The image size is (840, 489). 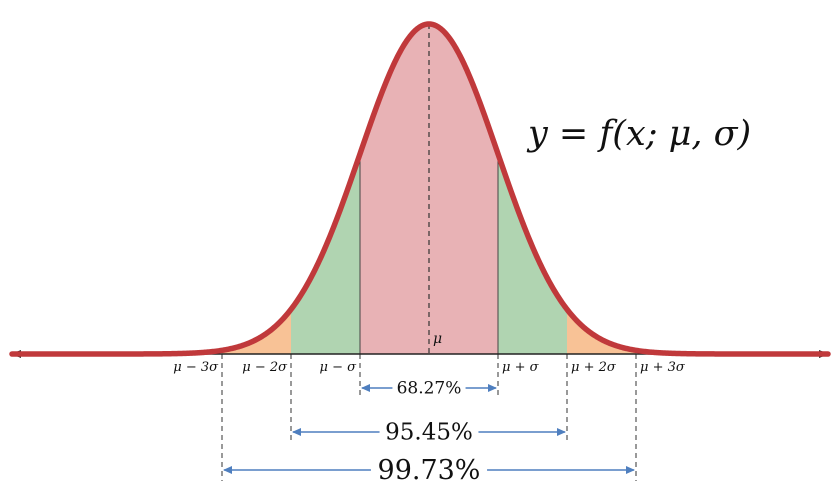 What do you see at coordinates (437, 339) in the screenshot?
I see `mean-label: μ` at bounding box center [437, 339].